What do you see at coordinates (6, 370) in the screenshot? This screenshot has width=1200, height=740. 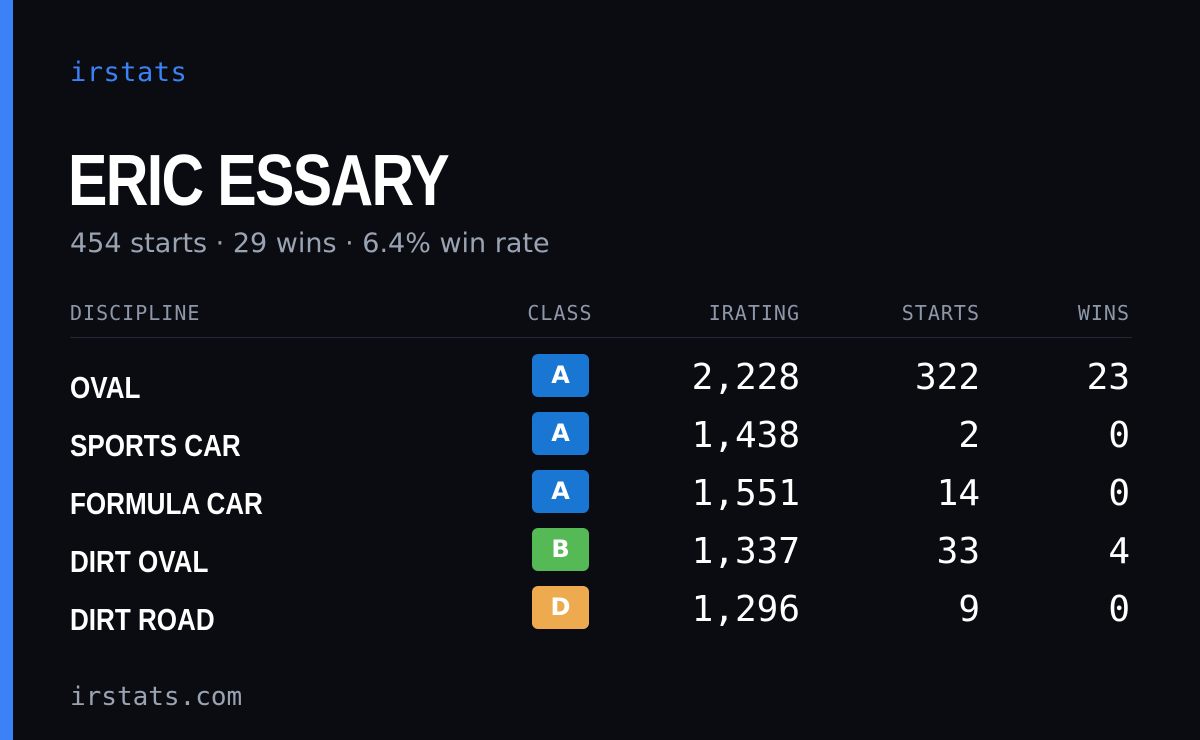 I see `accent-bar` at bounding box center [6, 370].